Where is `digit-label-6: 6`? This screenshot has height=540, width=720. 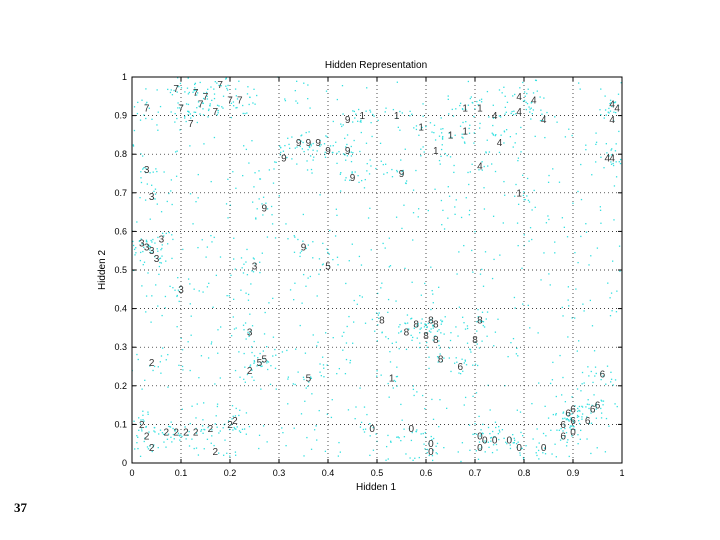
digit-label-6: 6 is located at coordinates (603, 375).